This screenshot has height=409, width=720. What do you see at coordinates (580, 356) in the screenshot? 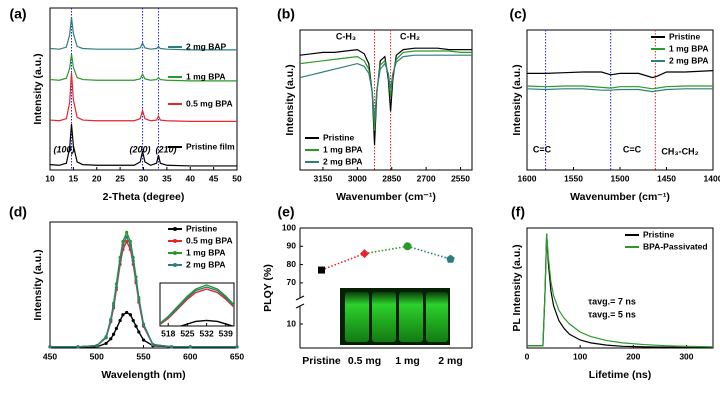
I see `x-tick-label: 100` at bounding box center [580, 356].